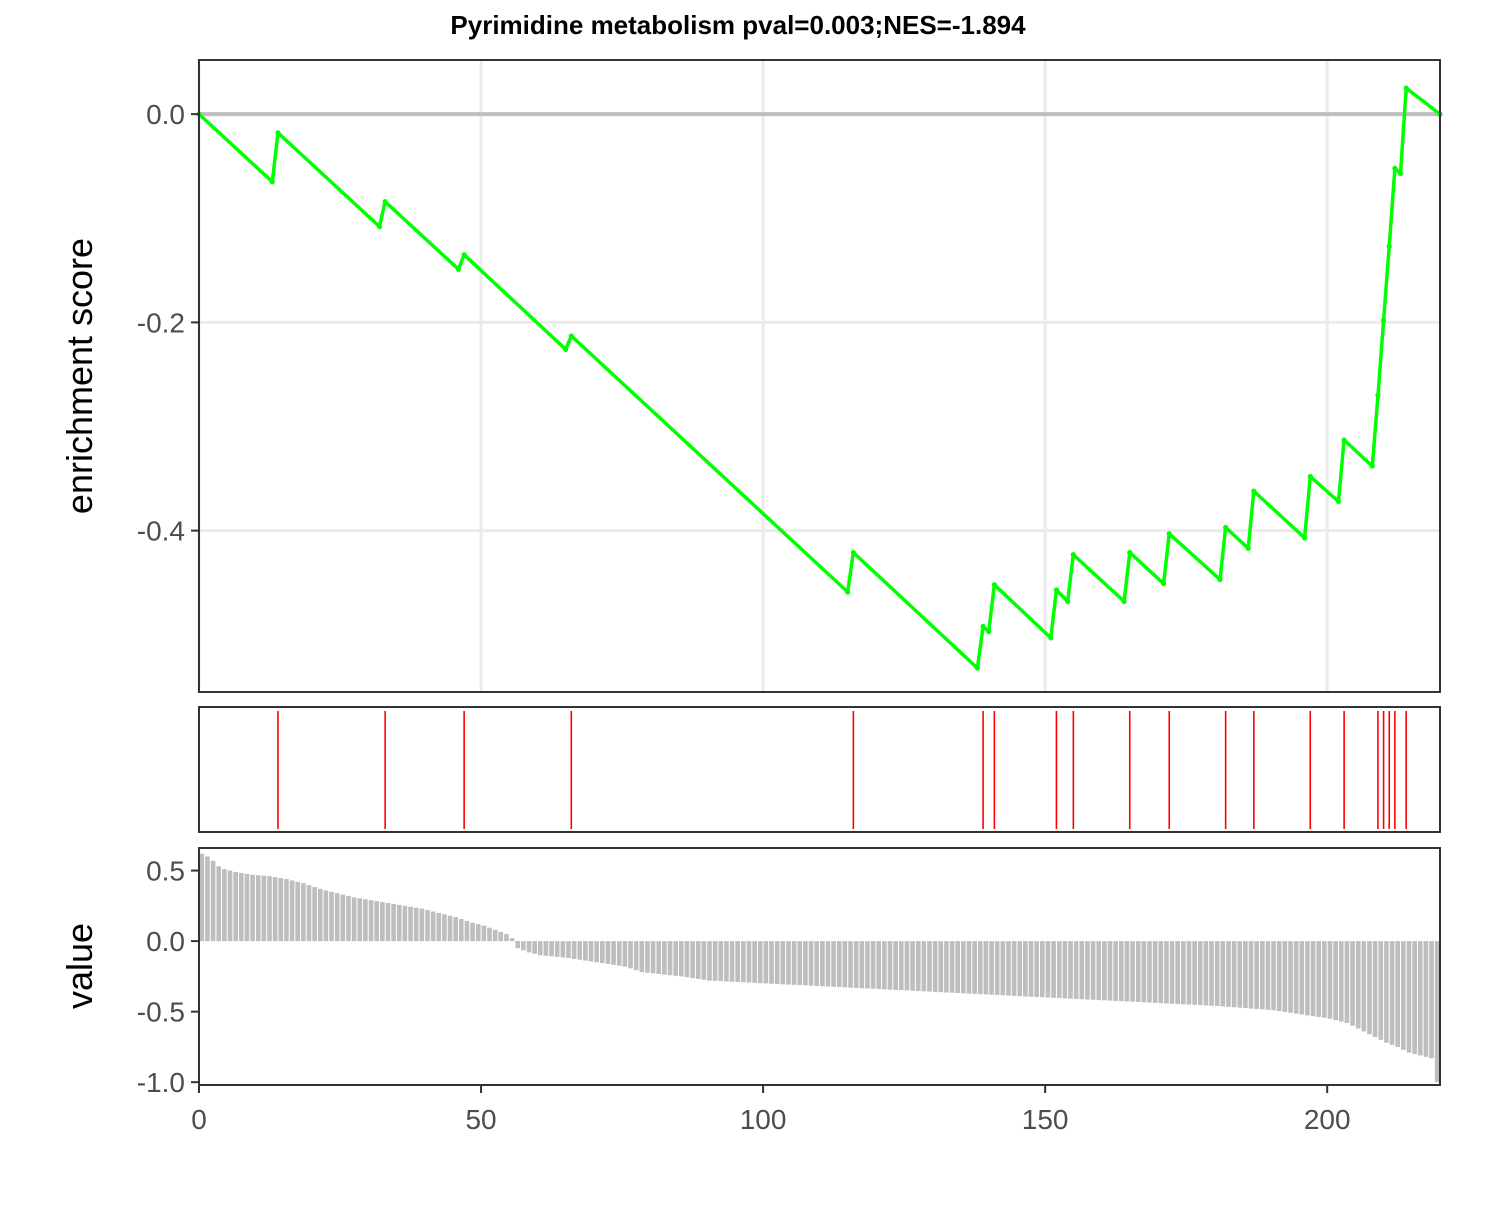 The height and width of the screenshot is (1205, 1500). What do you see at coordinates (79, 376) in the screenshot?
I see `enrichment-y-axis-title: enrichment score` at bounding box center [79, 376].